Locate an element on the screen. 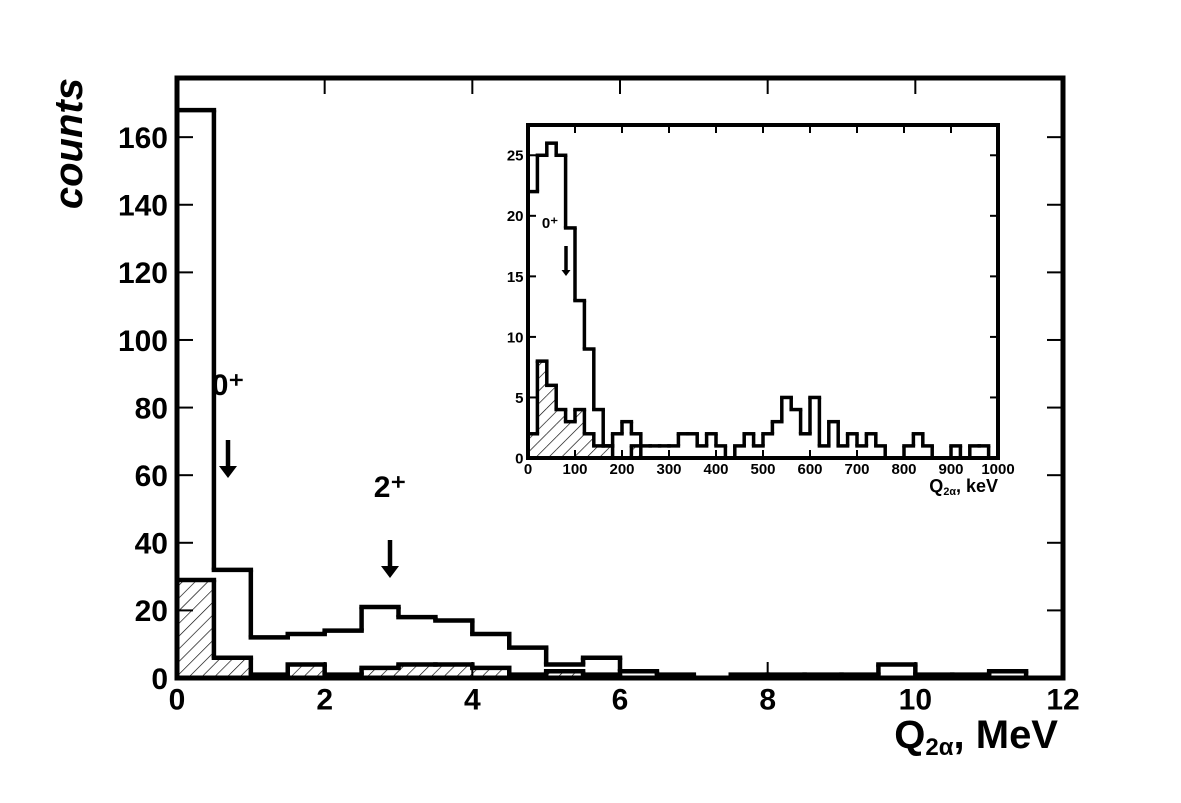 The width and height of the screenshot is (1181, 803). y-tick-label: 100 is located at coordinates (143, 341).